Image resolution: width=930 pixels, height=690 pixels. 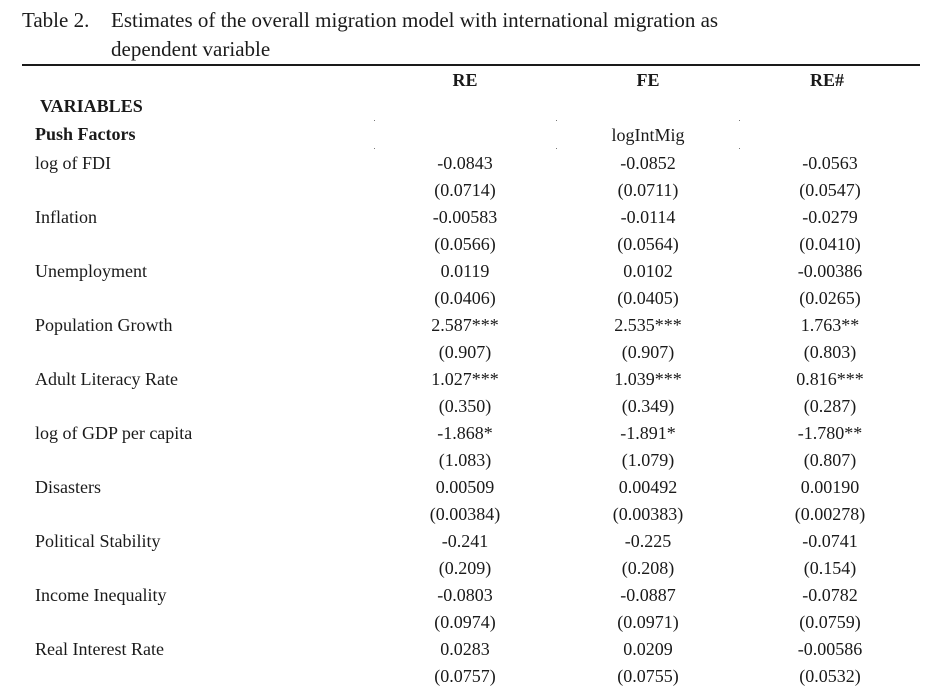 What do you see at coordinates (648, 379) in the screenshot?
I see `coefficient-cell: 1.039***` at bounding box center [648, 379].